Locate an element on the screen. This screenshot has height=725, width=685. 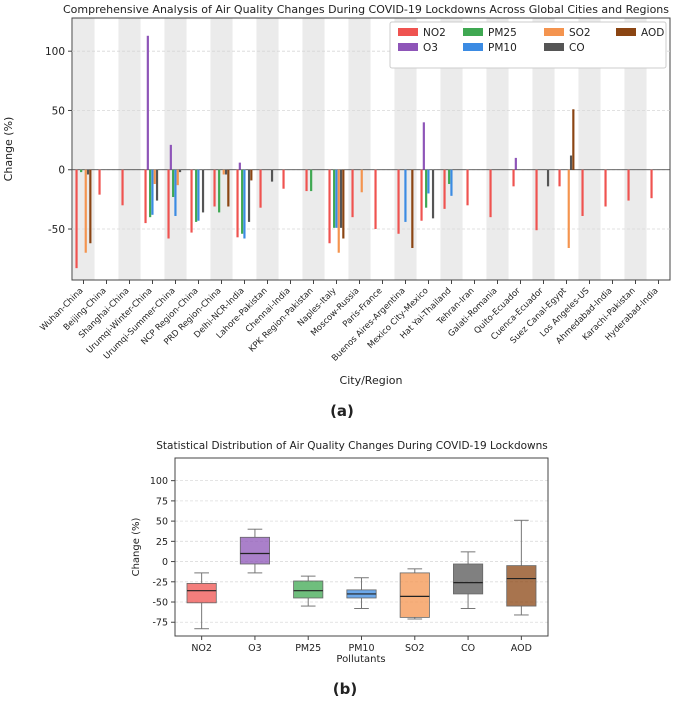
panel-b-label: (b) is located at coordinates (345, 689).